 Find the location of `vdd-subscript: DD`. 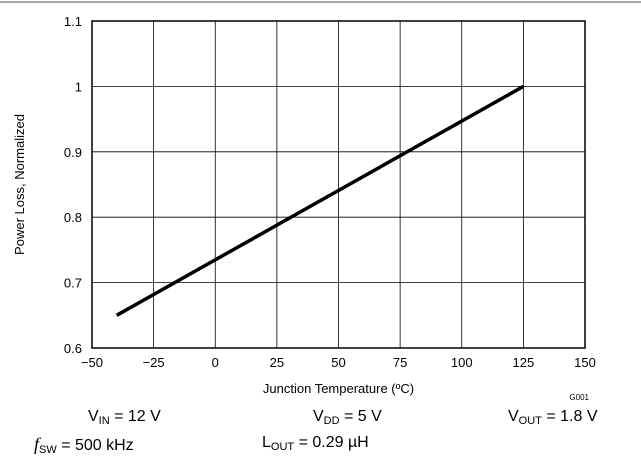

vdd-subscript: DD is located at coordinates (332, 421).